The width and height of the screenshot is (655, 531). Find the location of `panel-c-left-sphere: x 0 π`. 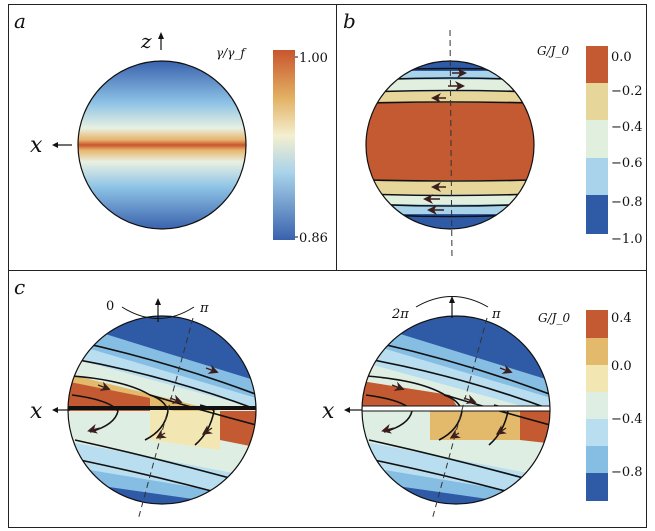

panel-c-left-sphere: x 0 π is located at coordinates (143, 409).